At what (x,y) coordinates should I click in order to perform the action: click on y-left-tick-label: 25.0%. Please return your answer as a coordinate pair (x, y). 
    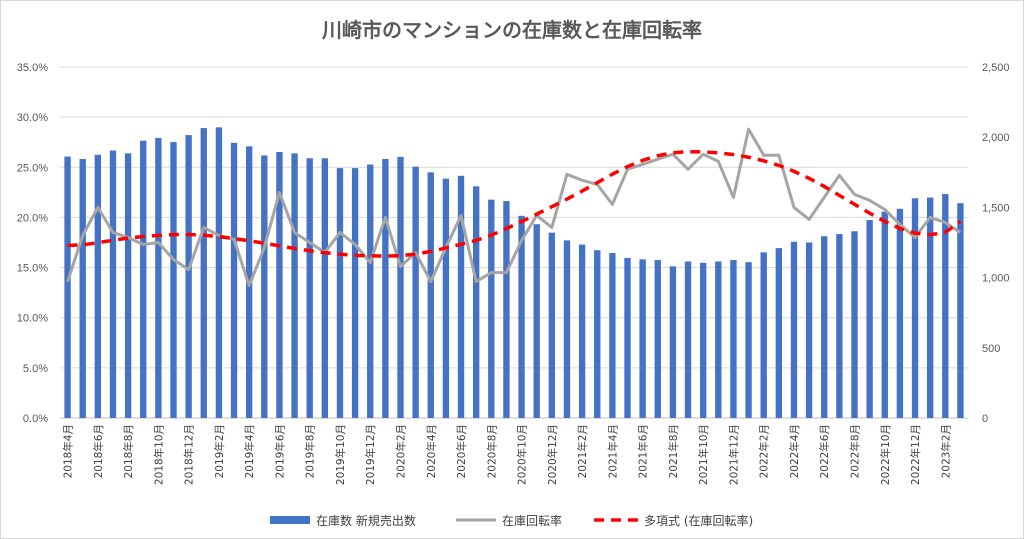
    Looking at the image, I should click on (32, 168).